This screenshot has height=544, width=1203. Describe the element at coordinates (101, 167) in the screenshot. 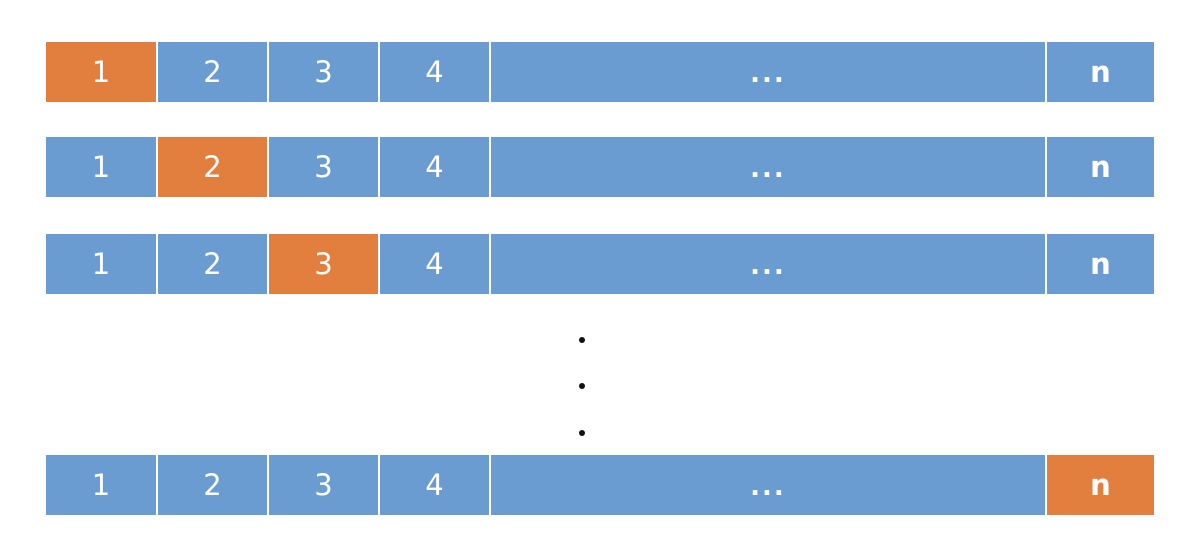

I see `row-2-cell-1: 1` at that location.